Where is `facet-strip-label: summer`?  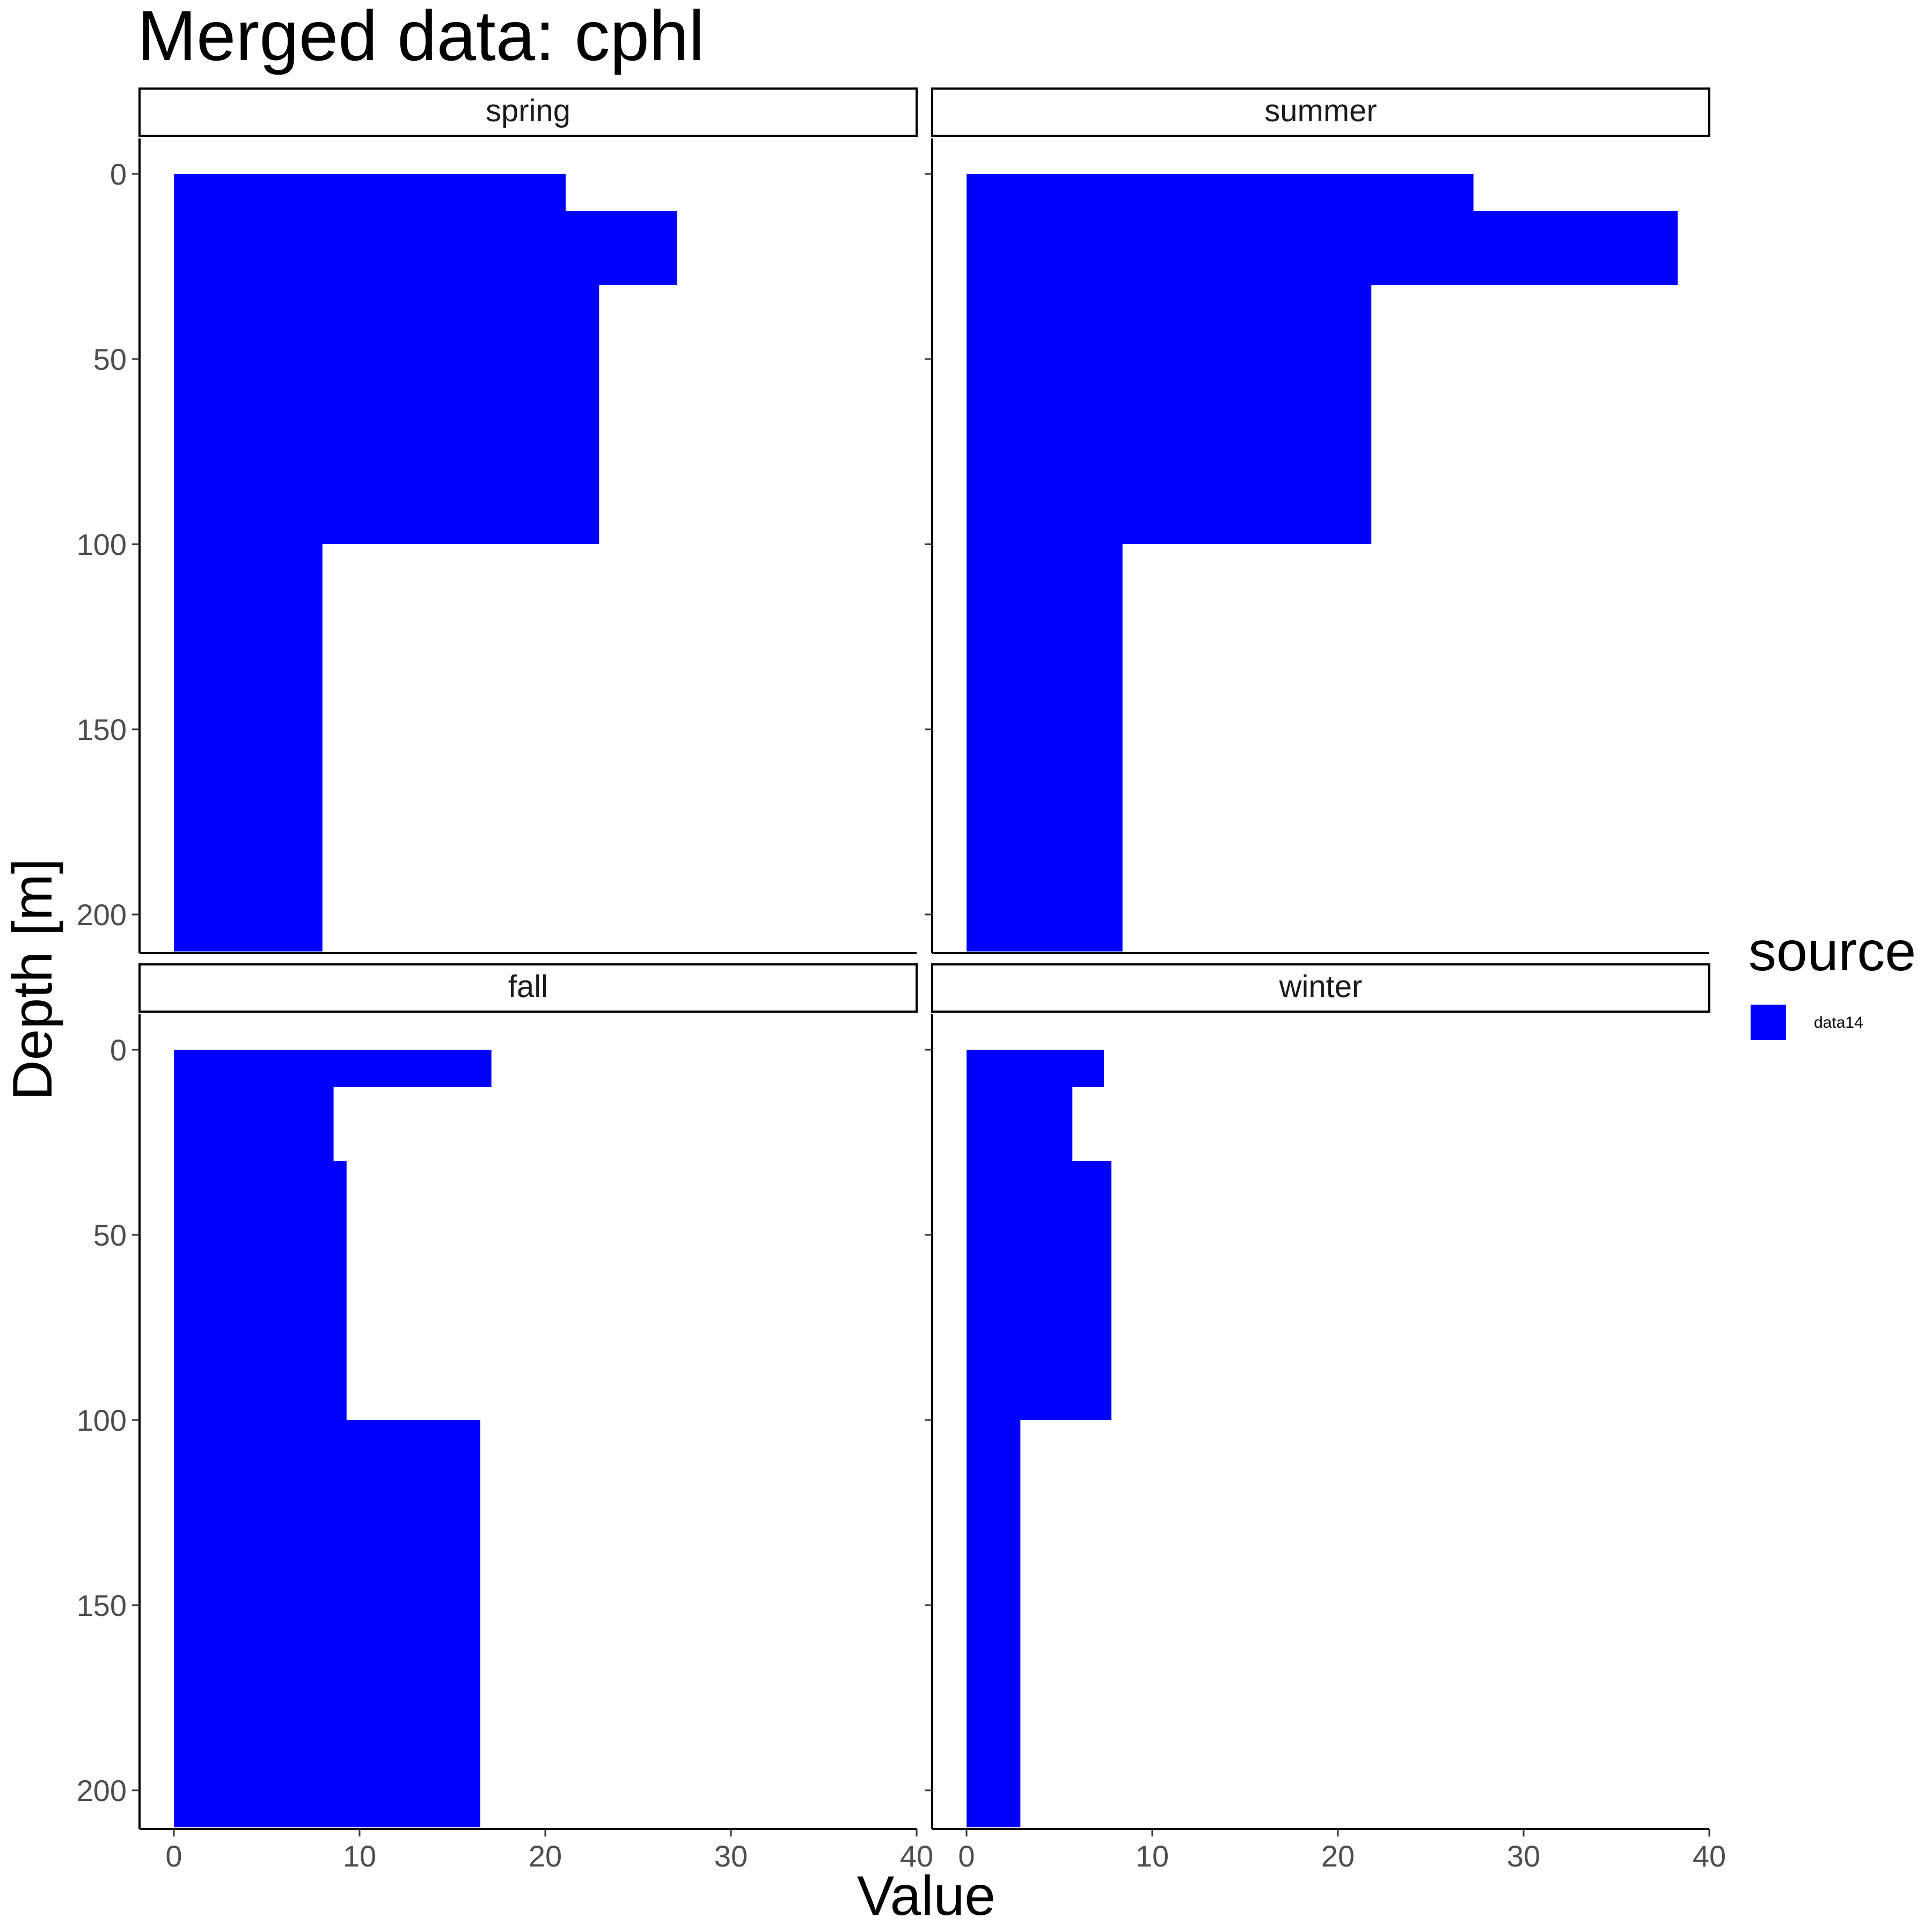 facet-strip-label: summer is located at coordinates (1320, 110).